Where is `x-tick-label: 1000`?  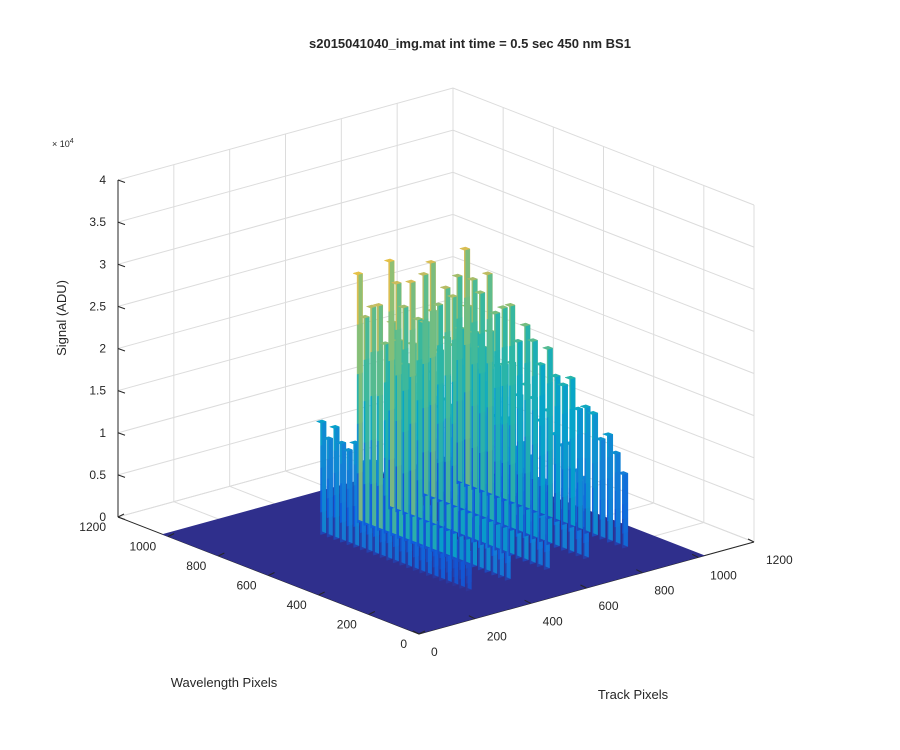
x-tick-label: 1000 is located at coordinates (723, 575).